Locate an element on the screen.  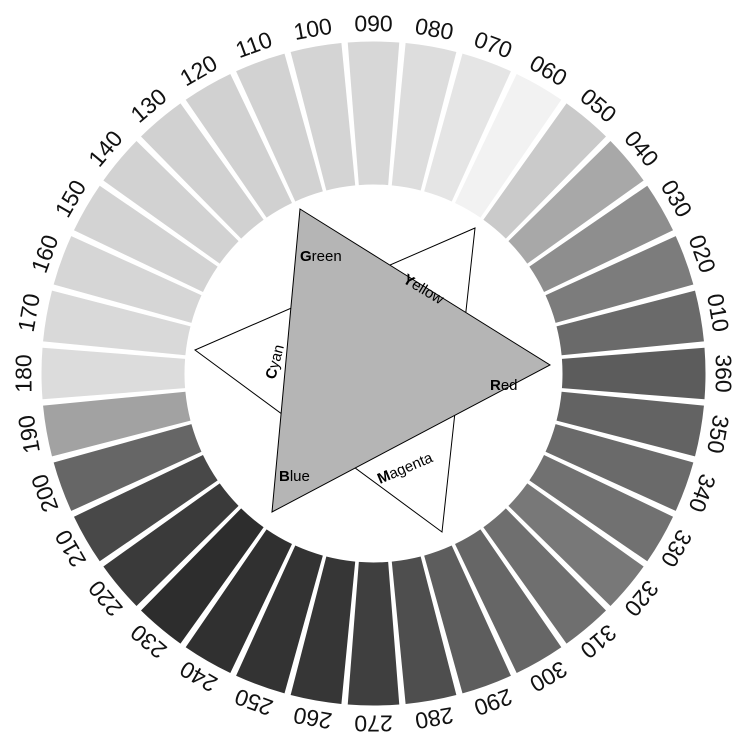
hue-label-190: 190 is located at coordinates (29, 434).